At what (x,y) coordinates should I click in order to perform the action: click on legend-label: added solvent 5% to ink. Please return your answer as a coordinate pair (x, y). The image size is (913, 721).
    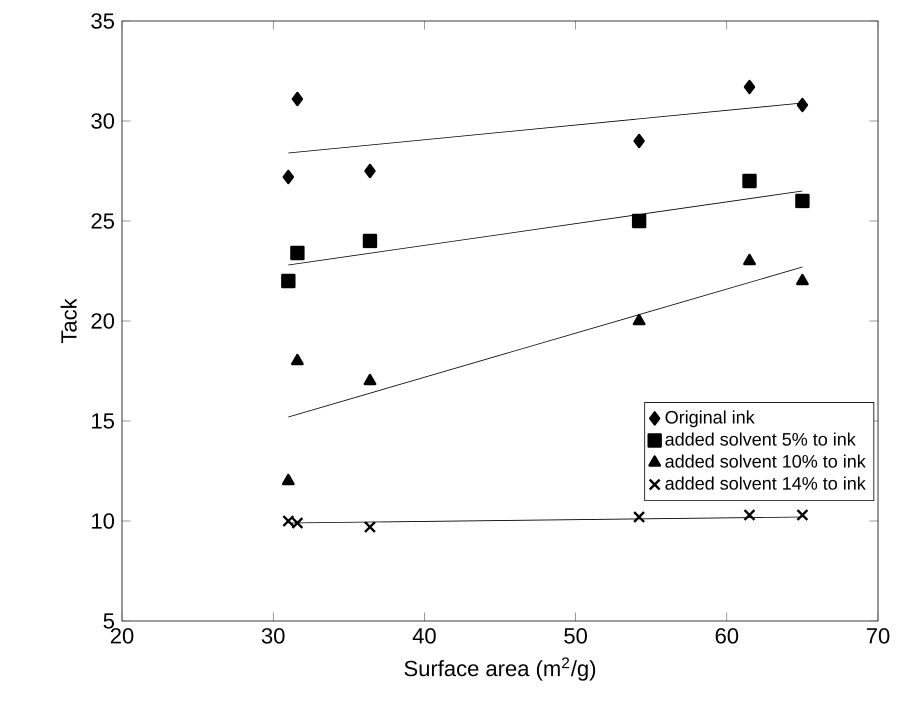
    Looking at the image, I should click on (760, 439).